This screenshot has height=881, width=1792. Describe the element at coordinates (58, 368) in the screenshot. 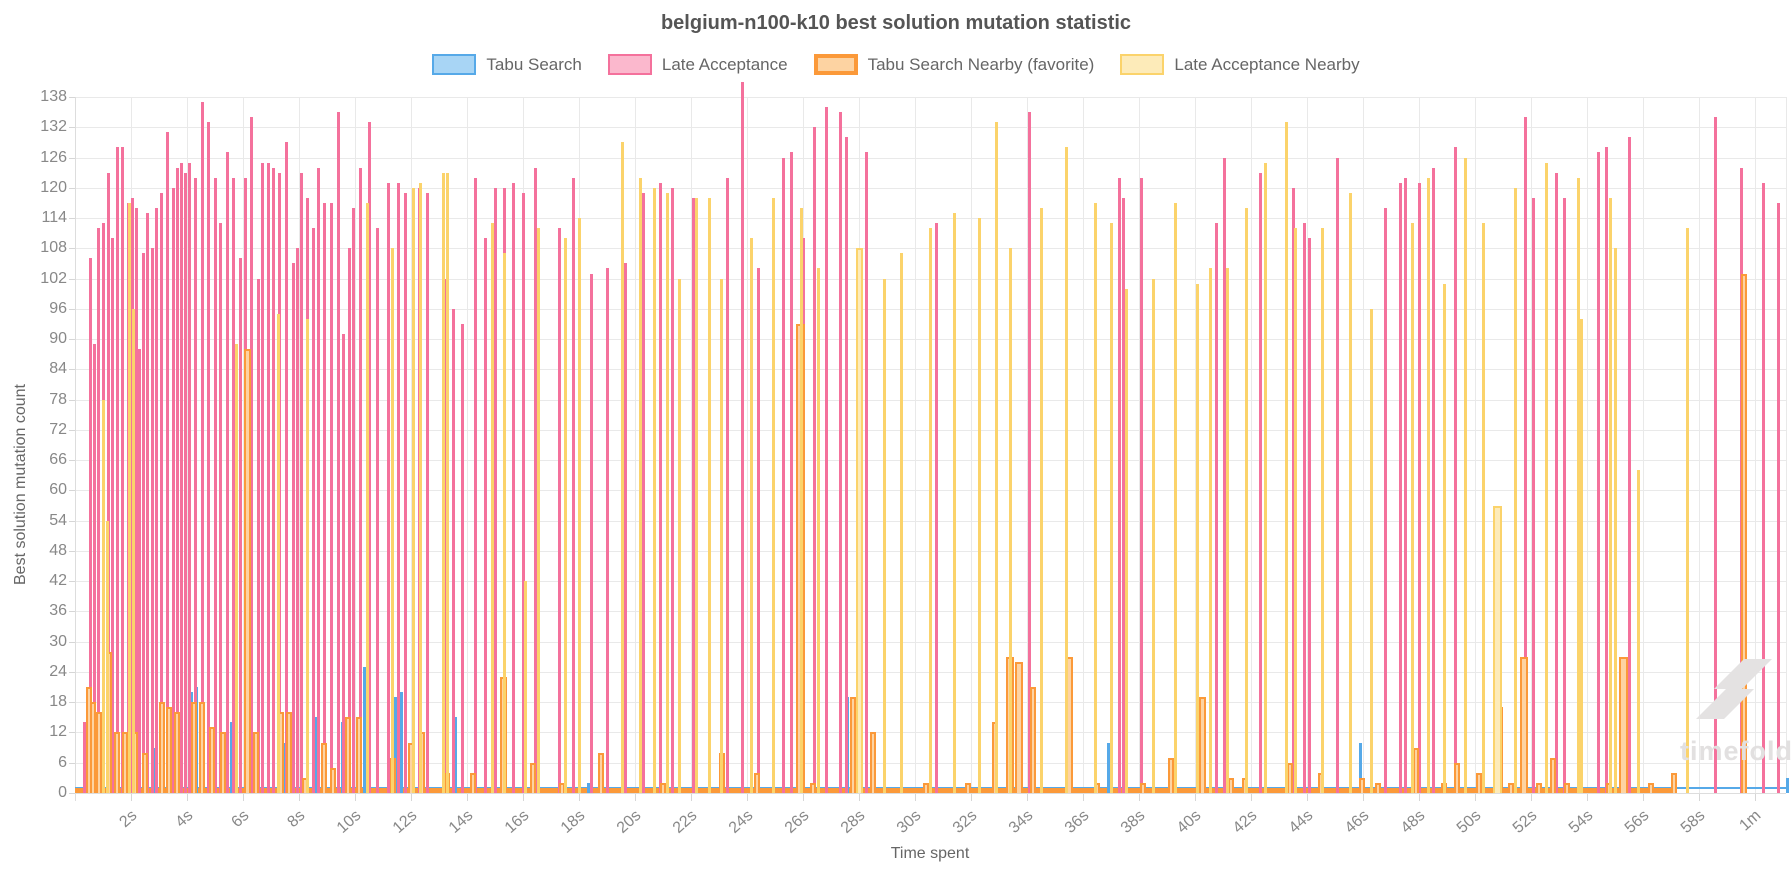

I see `y-tick-label: 84` at that location.